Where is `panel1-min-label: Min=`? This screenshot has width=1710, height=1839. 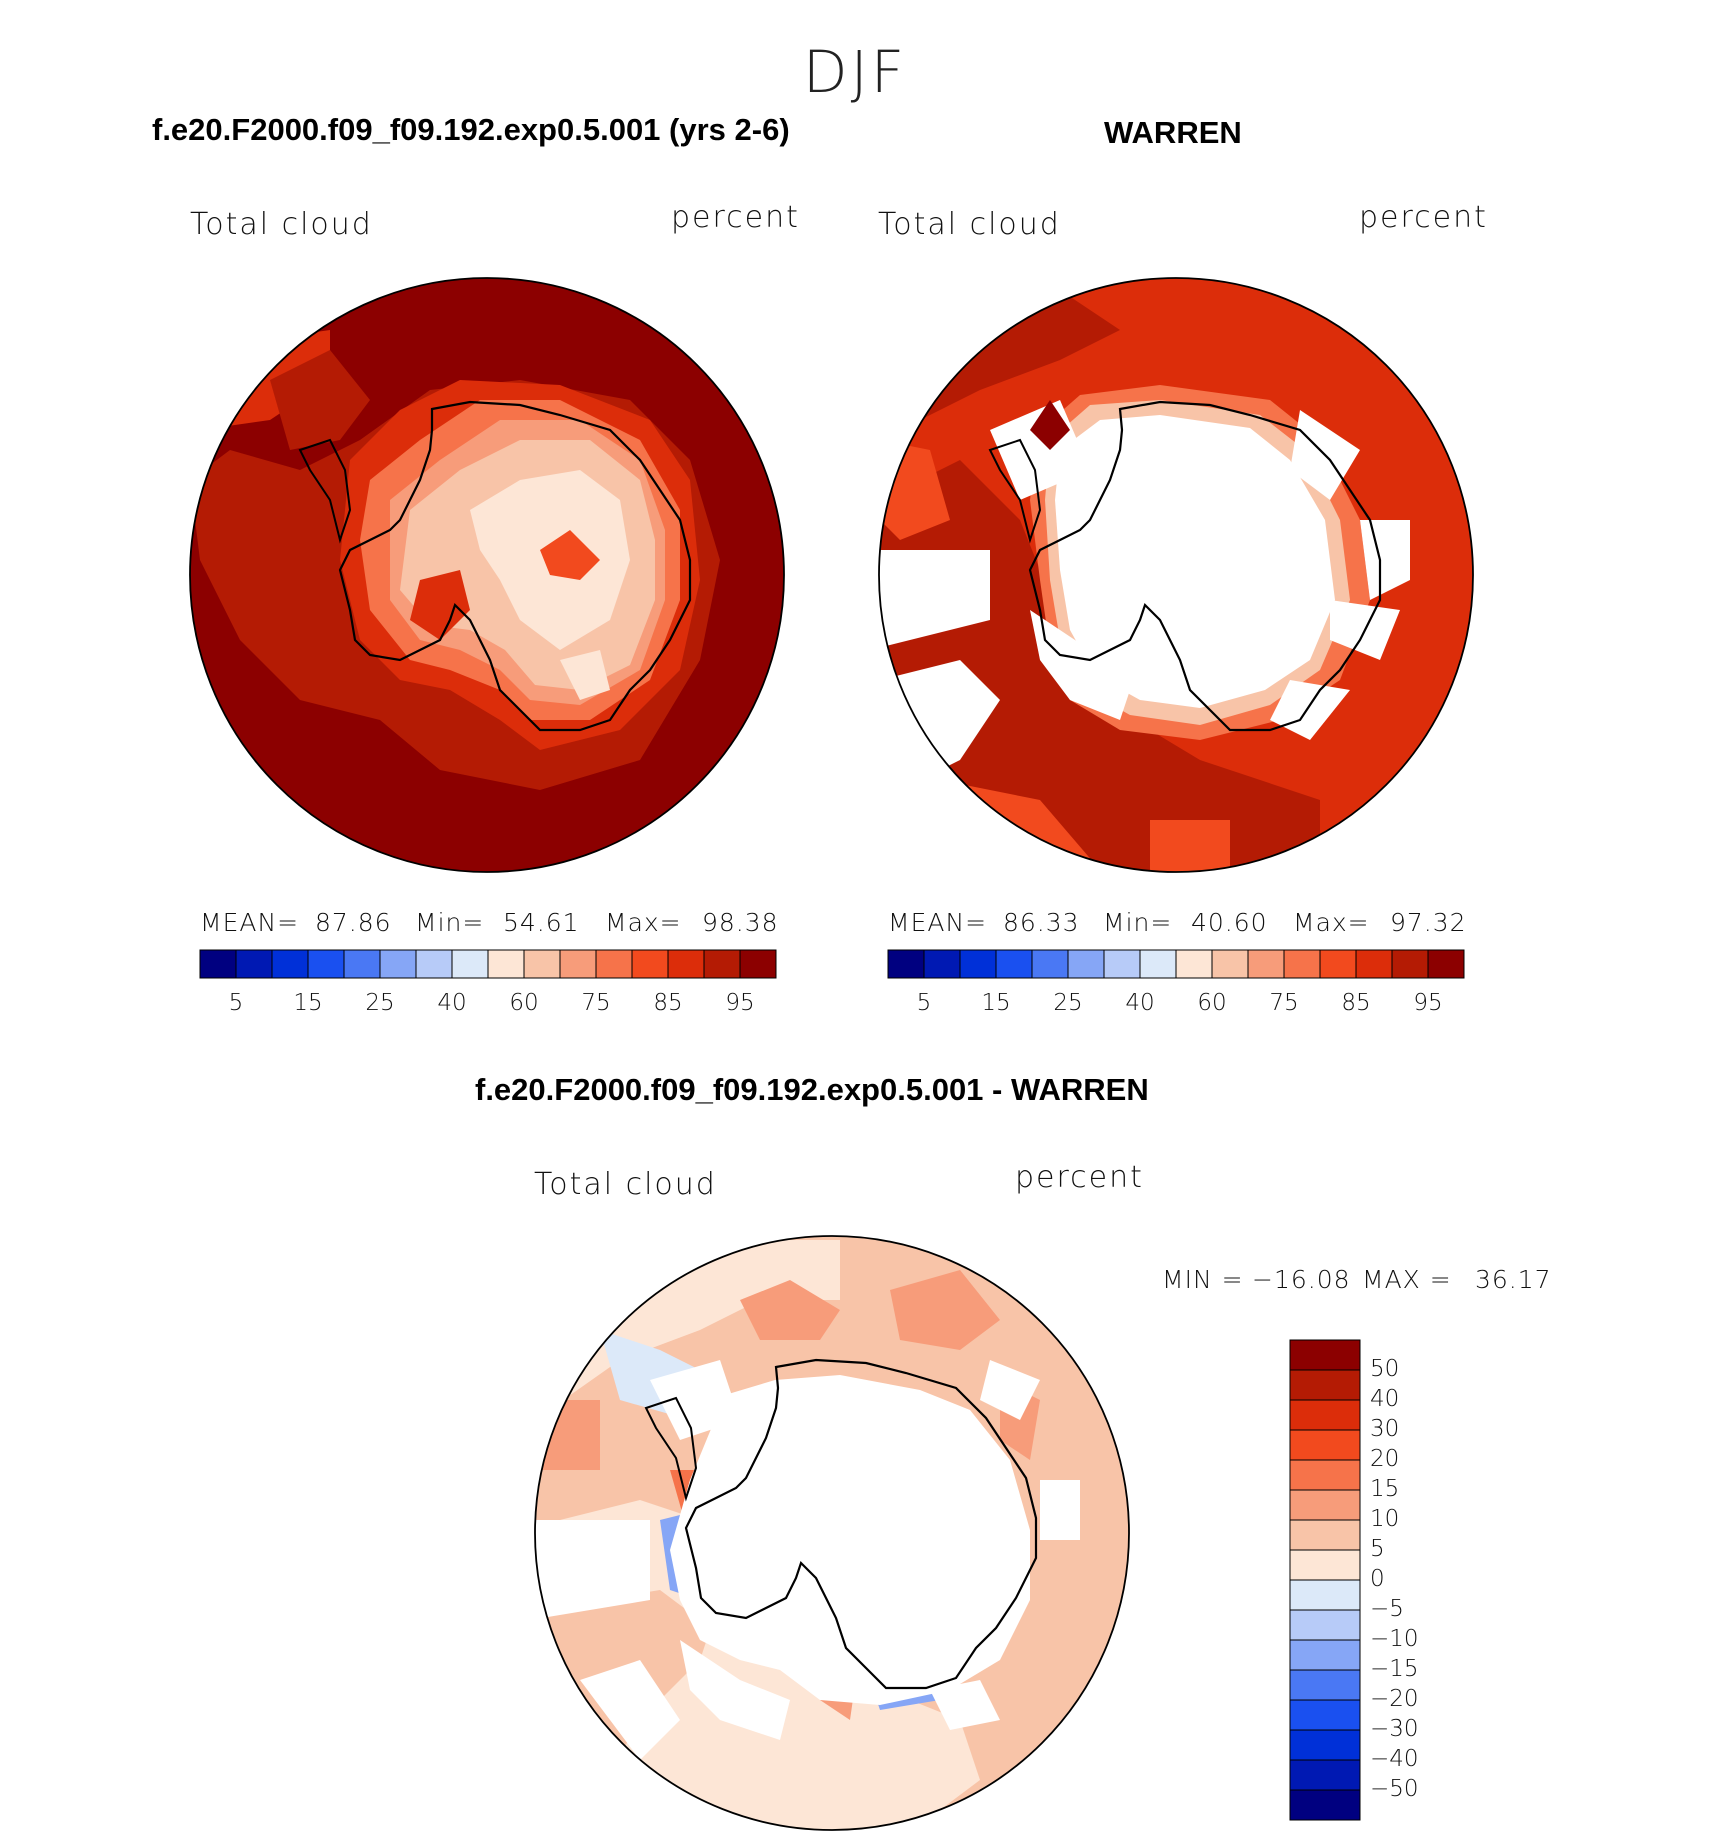
panel1-min-label: Min= is located at coordinates (450, 922).